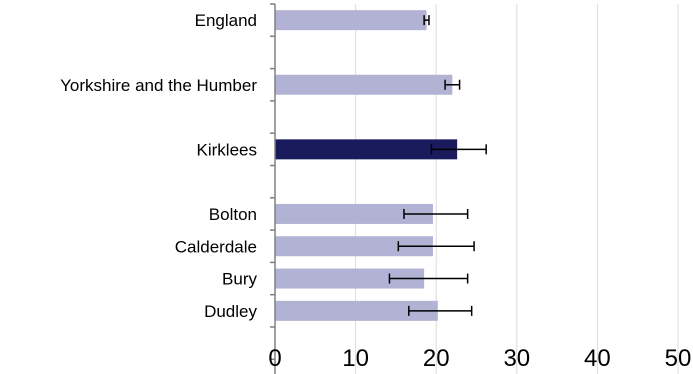  What do you see at coordinates (437, 165) in the screenshot?
I see `error-bars` at bounding box center [437, 165].